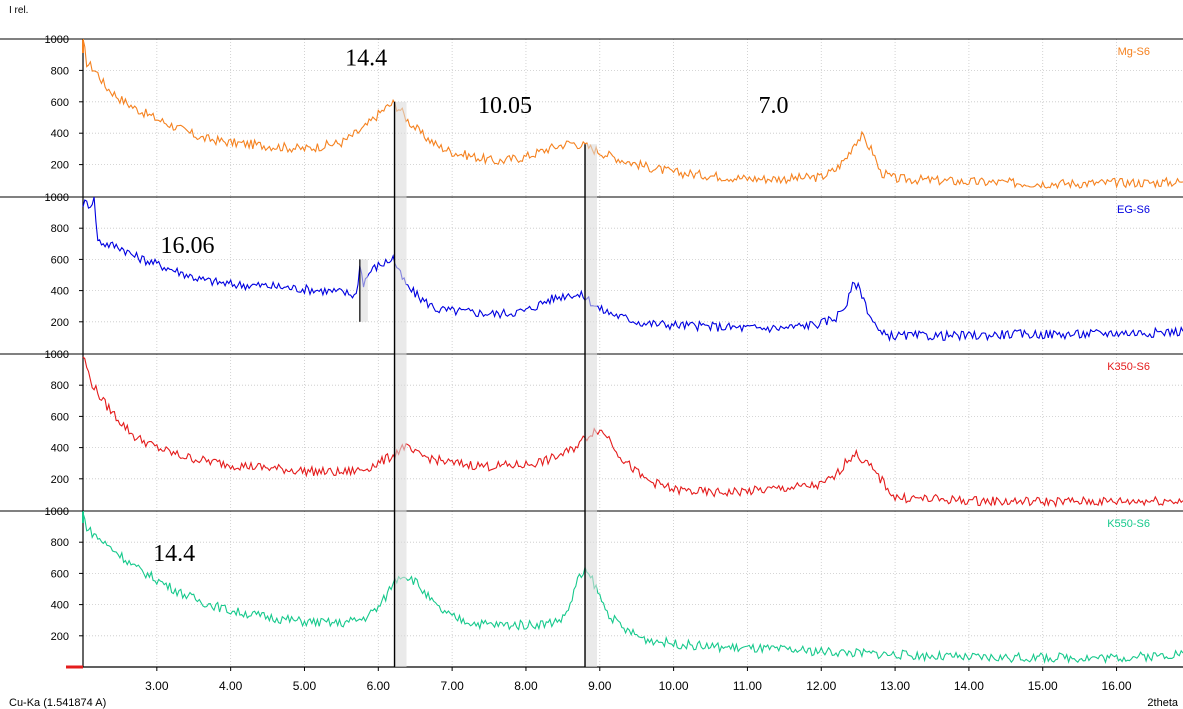 The height and width of the screenshot is (709, 1183). Describe the element at coordinates (1043, 686) in the screenshot. I see `x-tick-label: 15.00` at that location.